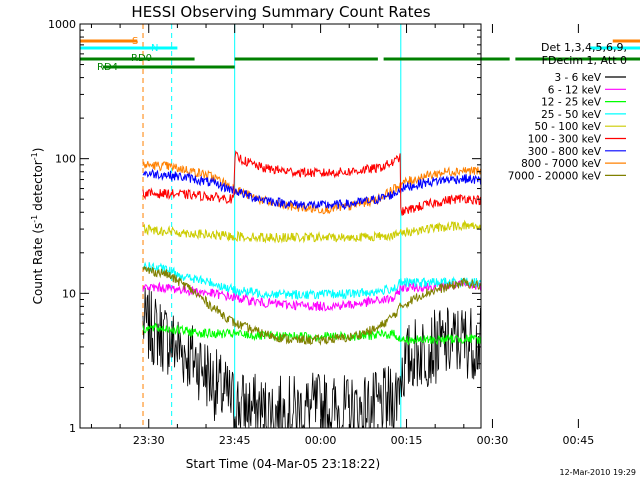  I want to click on series-line-100-300-kev, so click(311, 183).